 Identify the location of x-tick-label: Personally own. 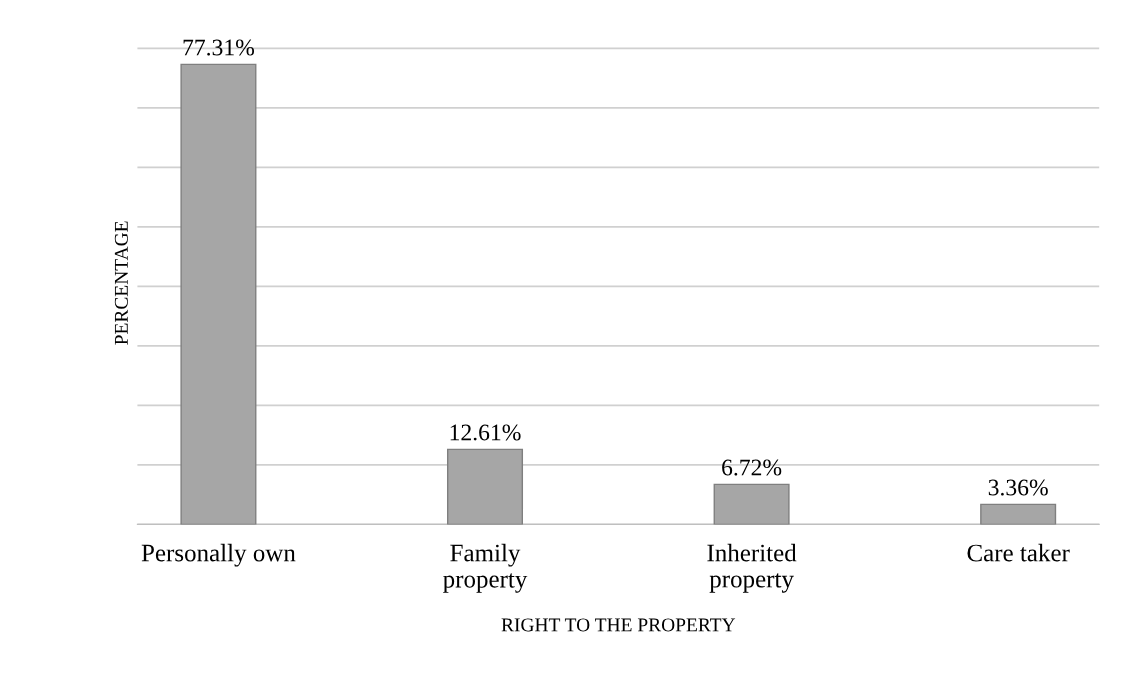
(218, 555).